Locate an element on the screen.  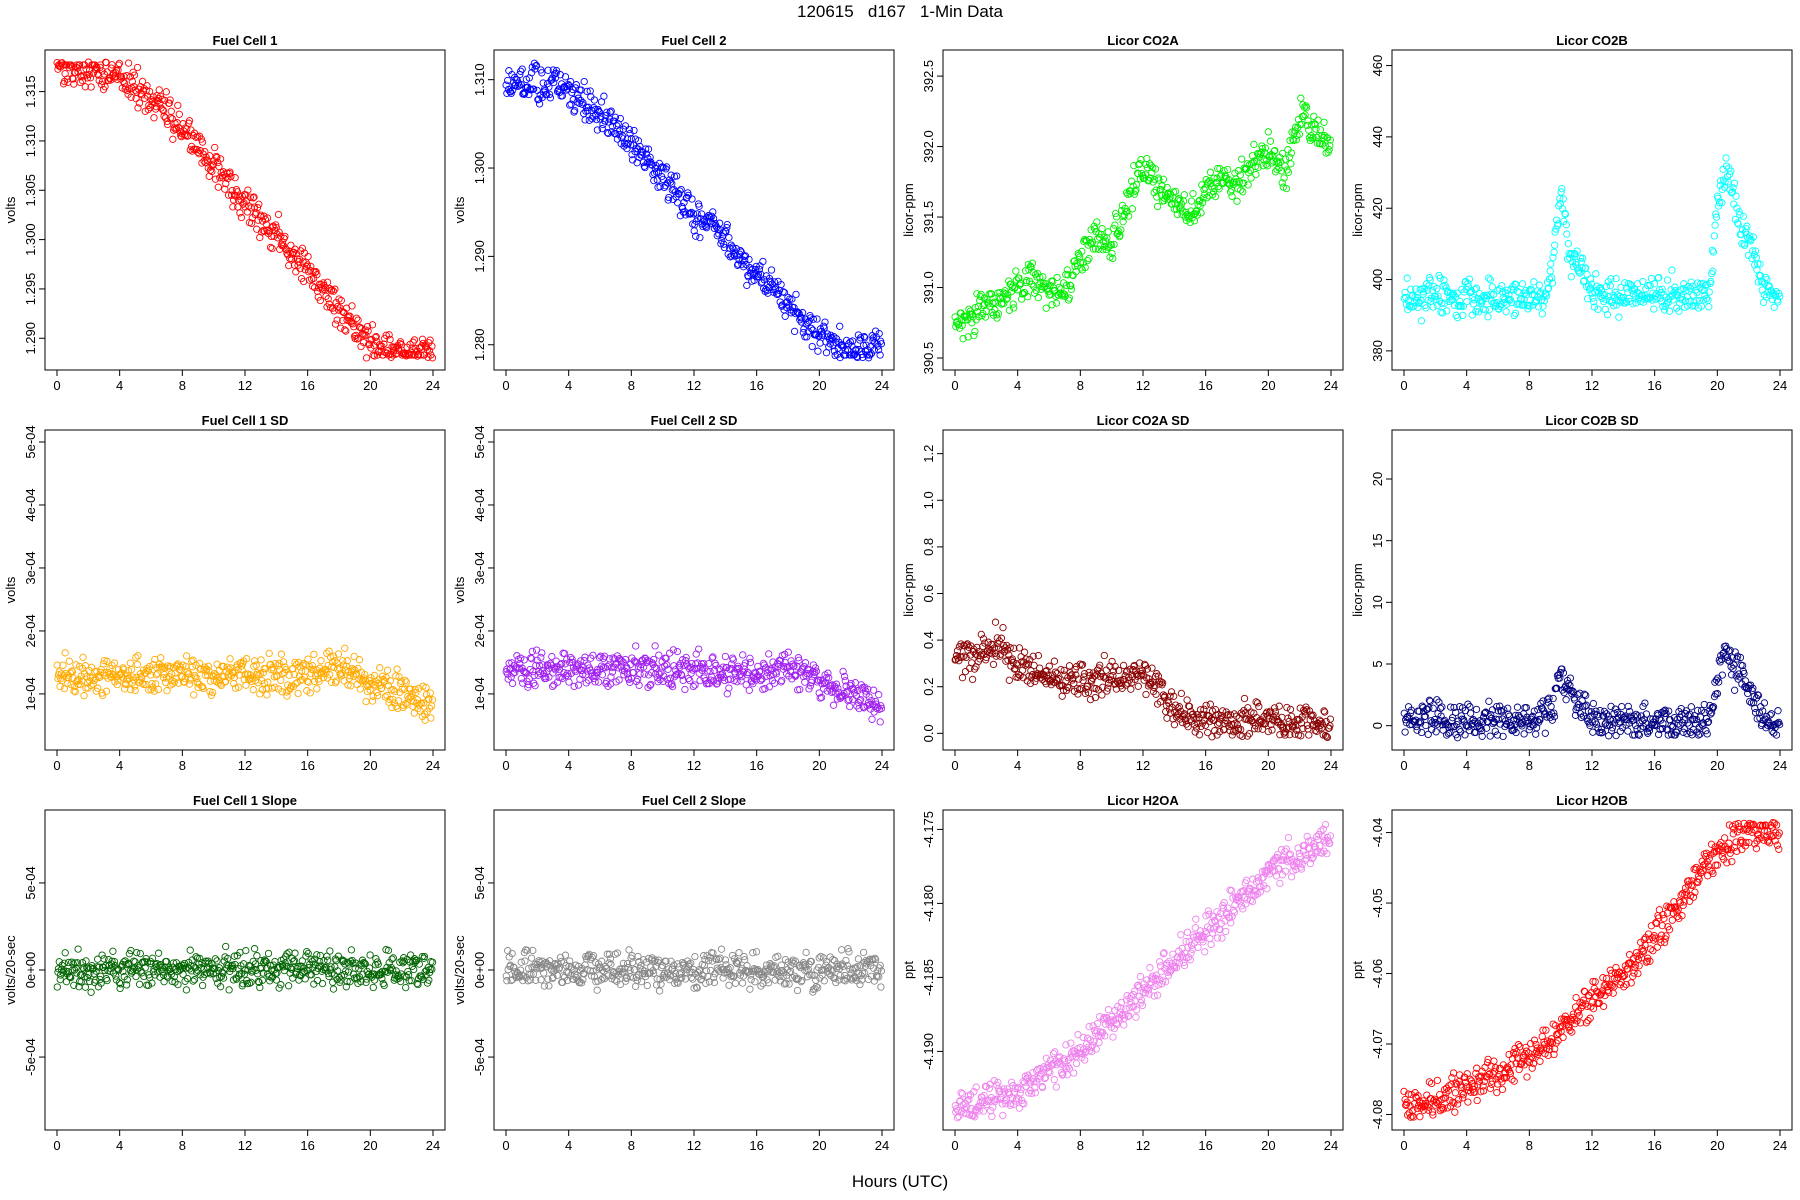
y-tick-label: 5e-04 is located at coordinates (30, 441).